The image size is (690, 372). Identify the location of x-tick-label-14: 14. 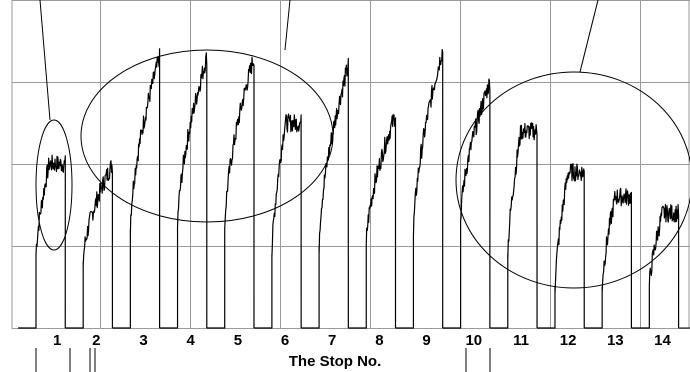
(662, 340).